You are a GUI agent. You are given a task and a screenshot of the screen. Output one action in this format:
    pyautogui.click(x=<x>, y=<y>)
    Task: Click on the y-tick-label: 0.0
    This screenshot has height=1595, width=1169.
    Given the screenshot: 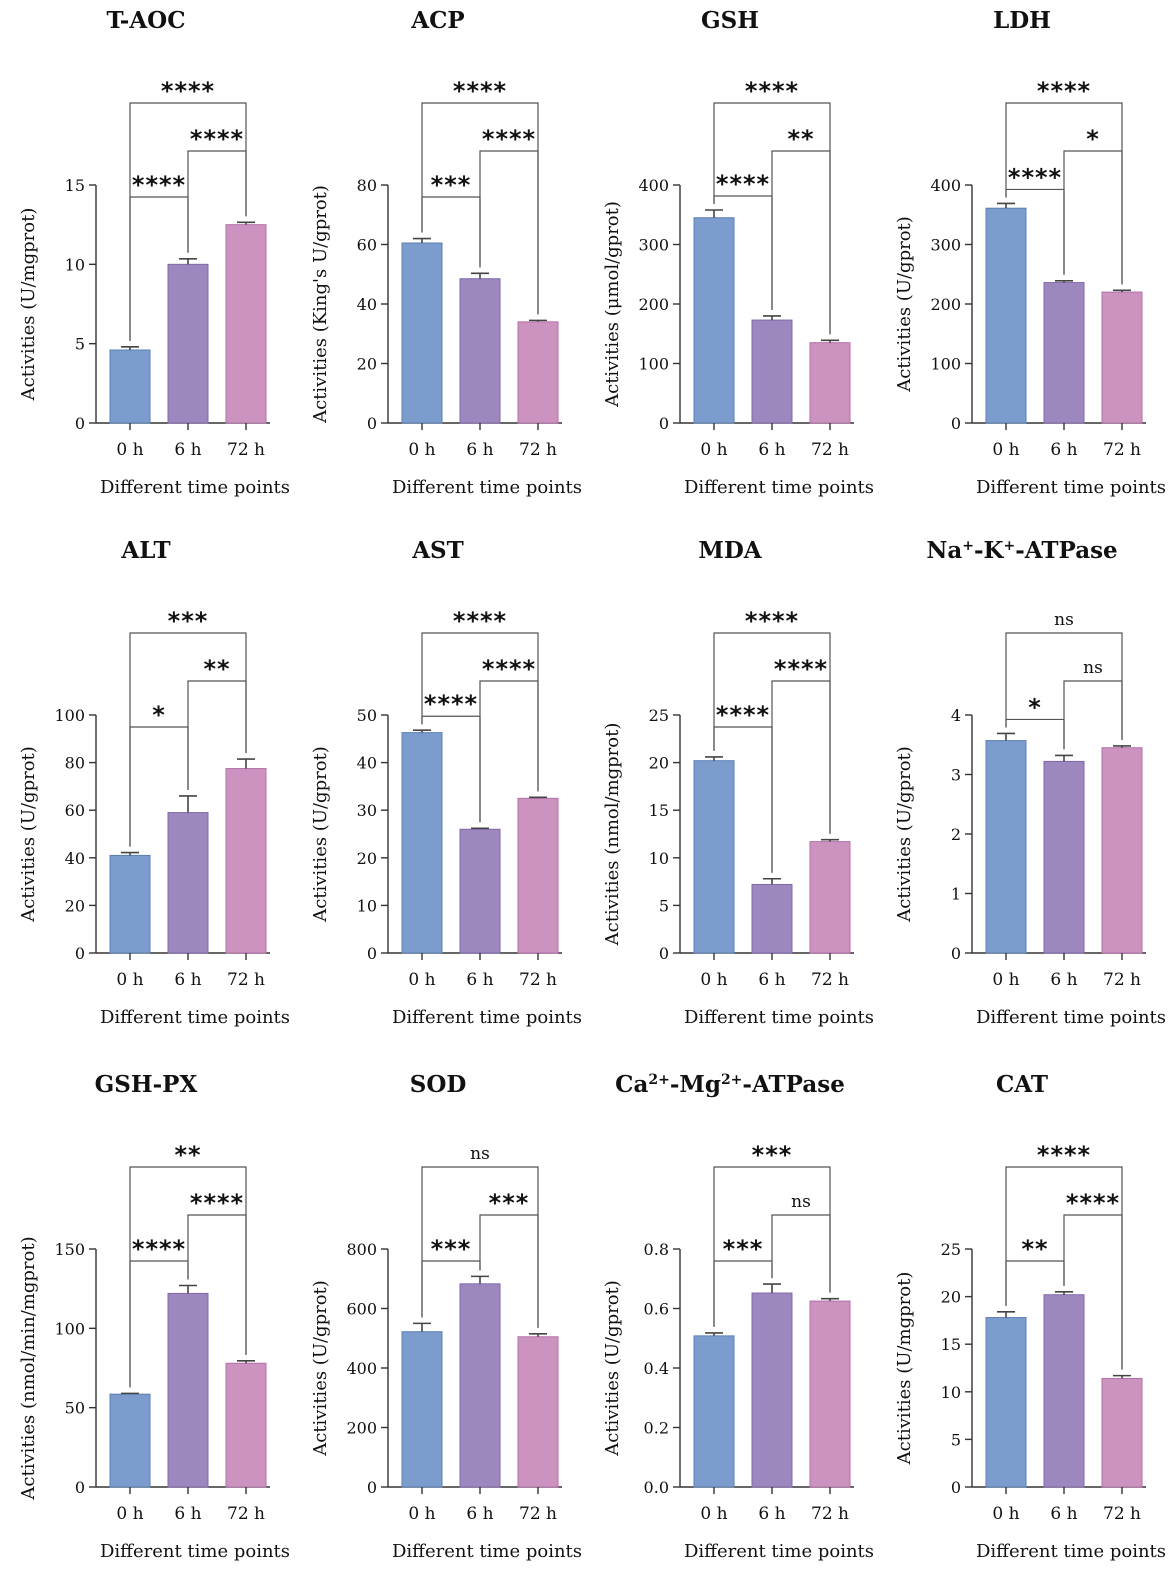 What is the action you would take?
    pyautogui.click(x=656, y=1487)
    